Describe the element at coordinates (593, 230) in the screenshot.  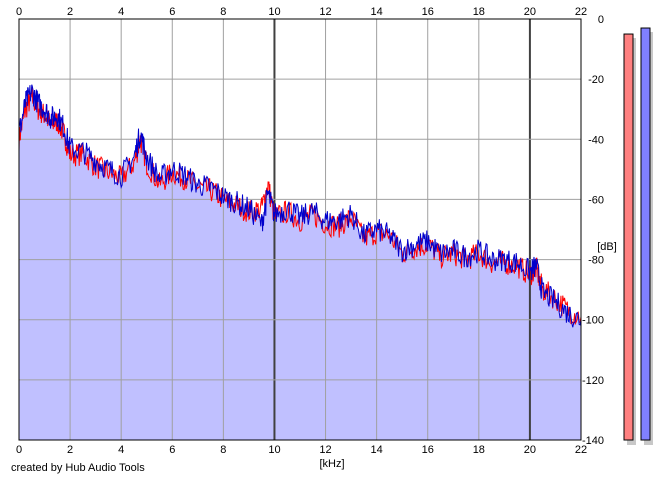
I see `y-tick-labels: 0 -20 -40 -60 -80 -100 -120 -140` at that location.